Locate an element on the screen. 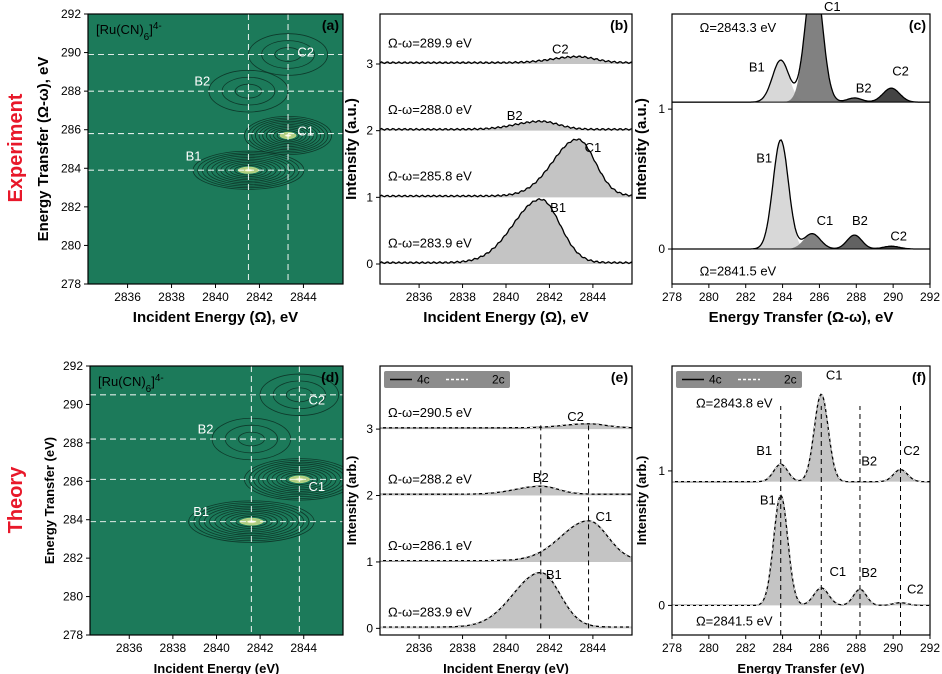  cuts-layer is located at coordinates (506, 160).